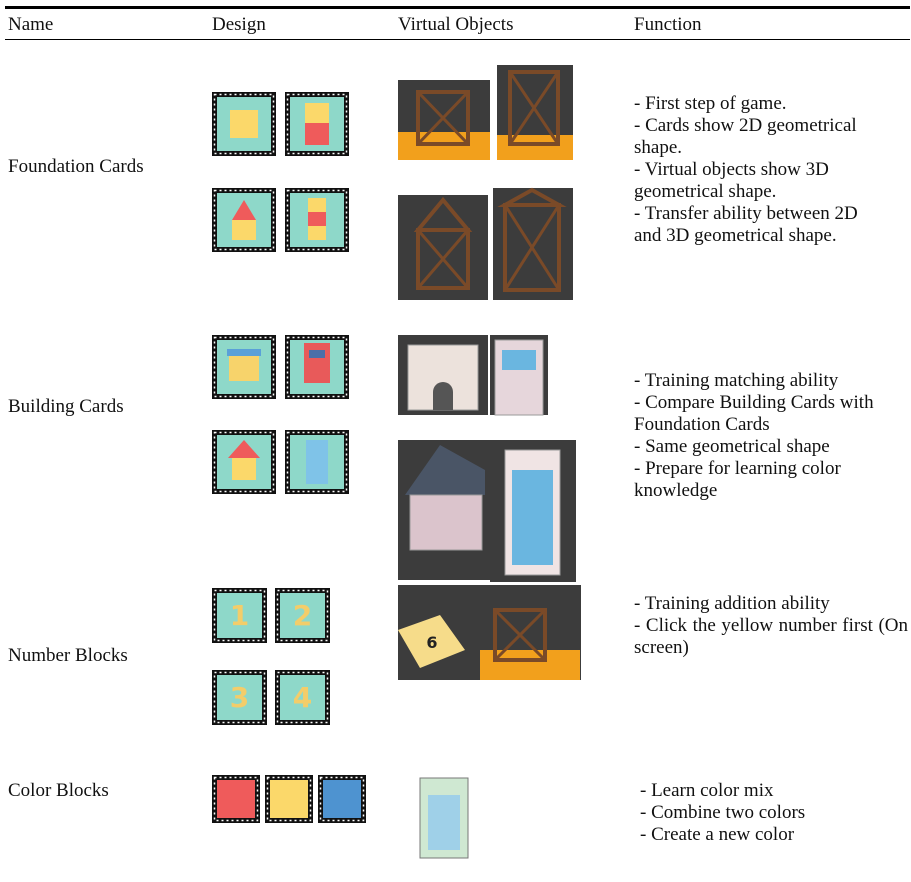  I want to click on scene, so click(443, 247).